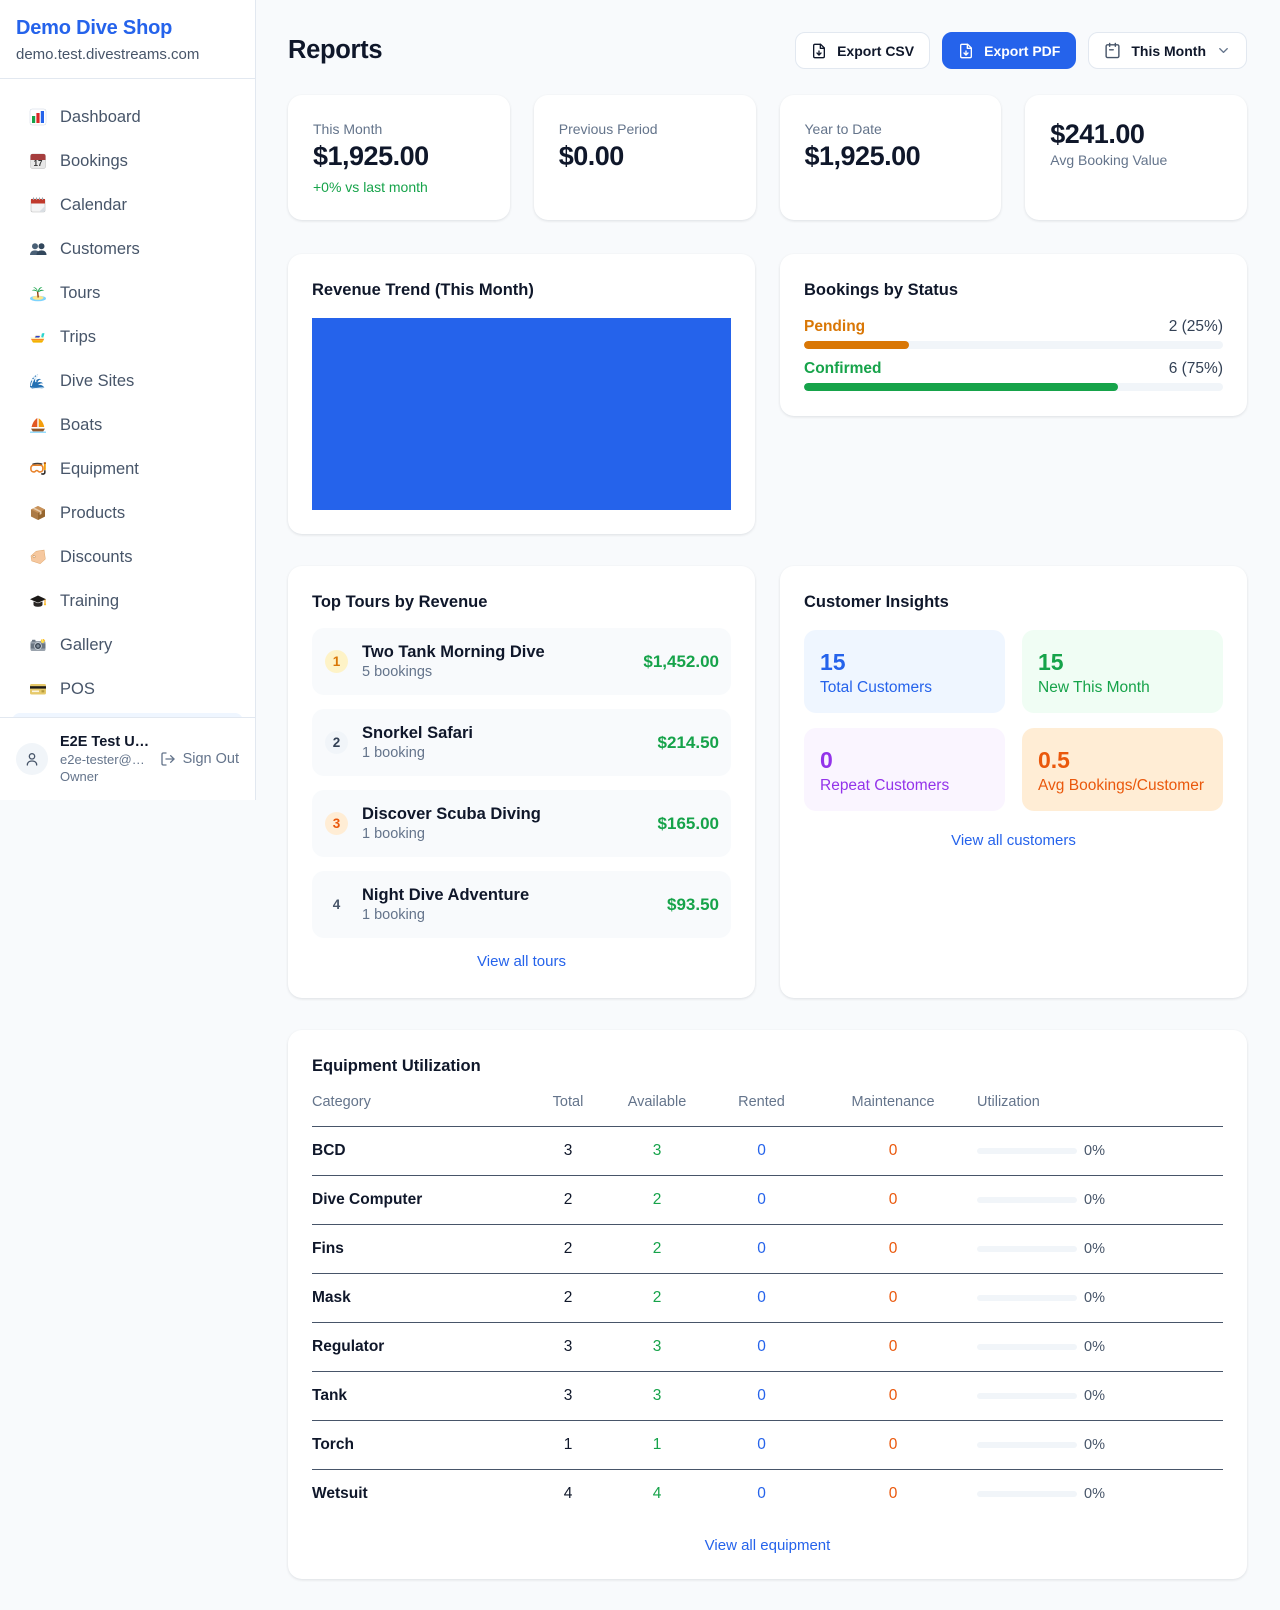  I want to click on svg-text: 17, so click(38, 163).